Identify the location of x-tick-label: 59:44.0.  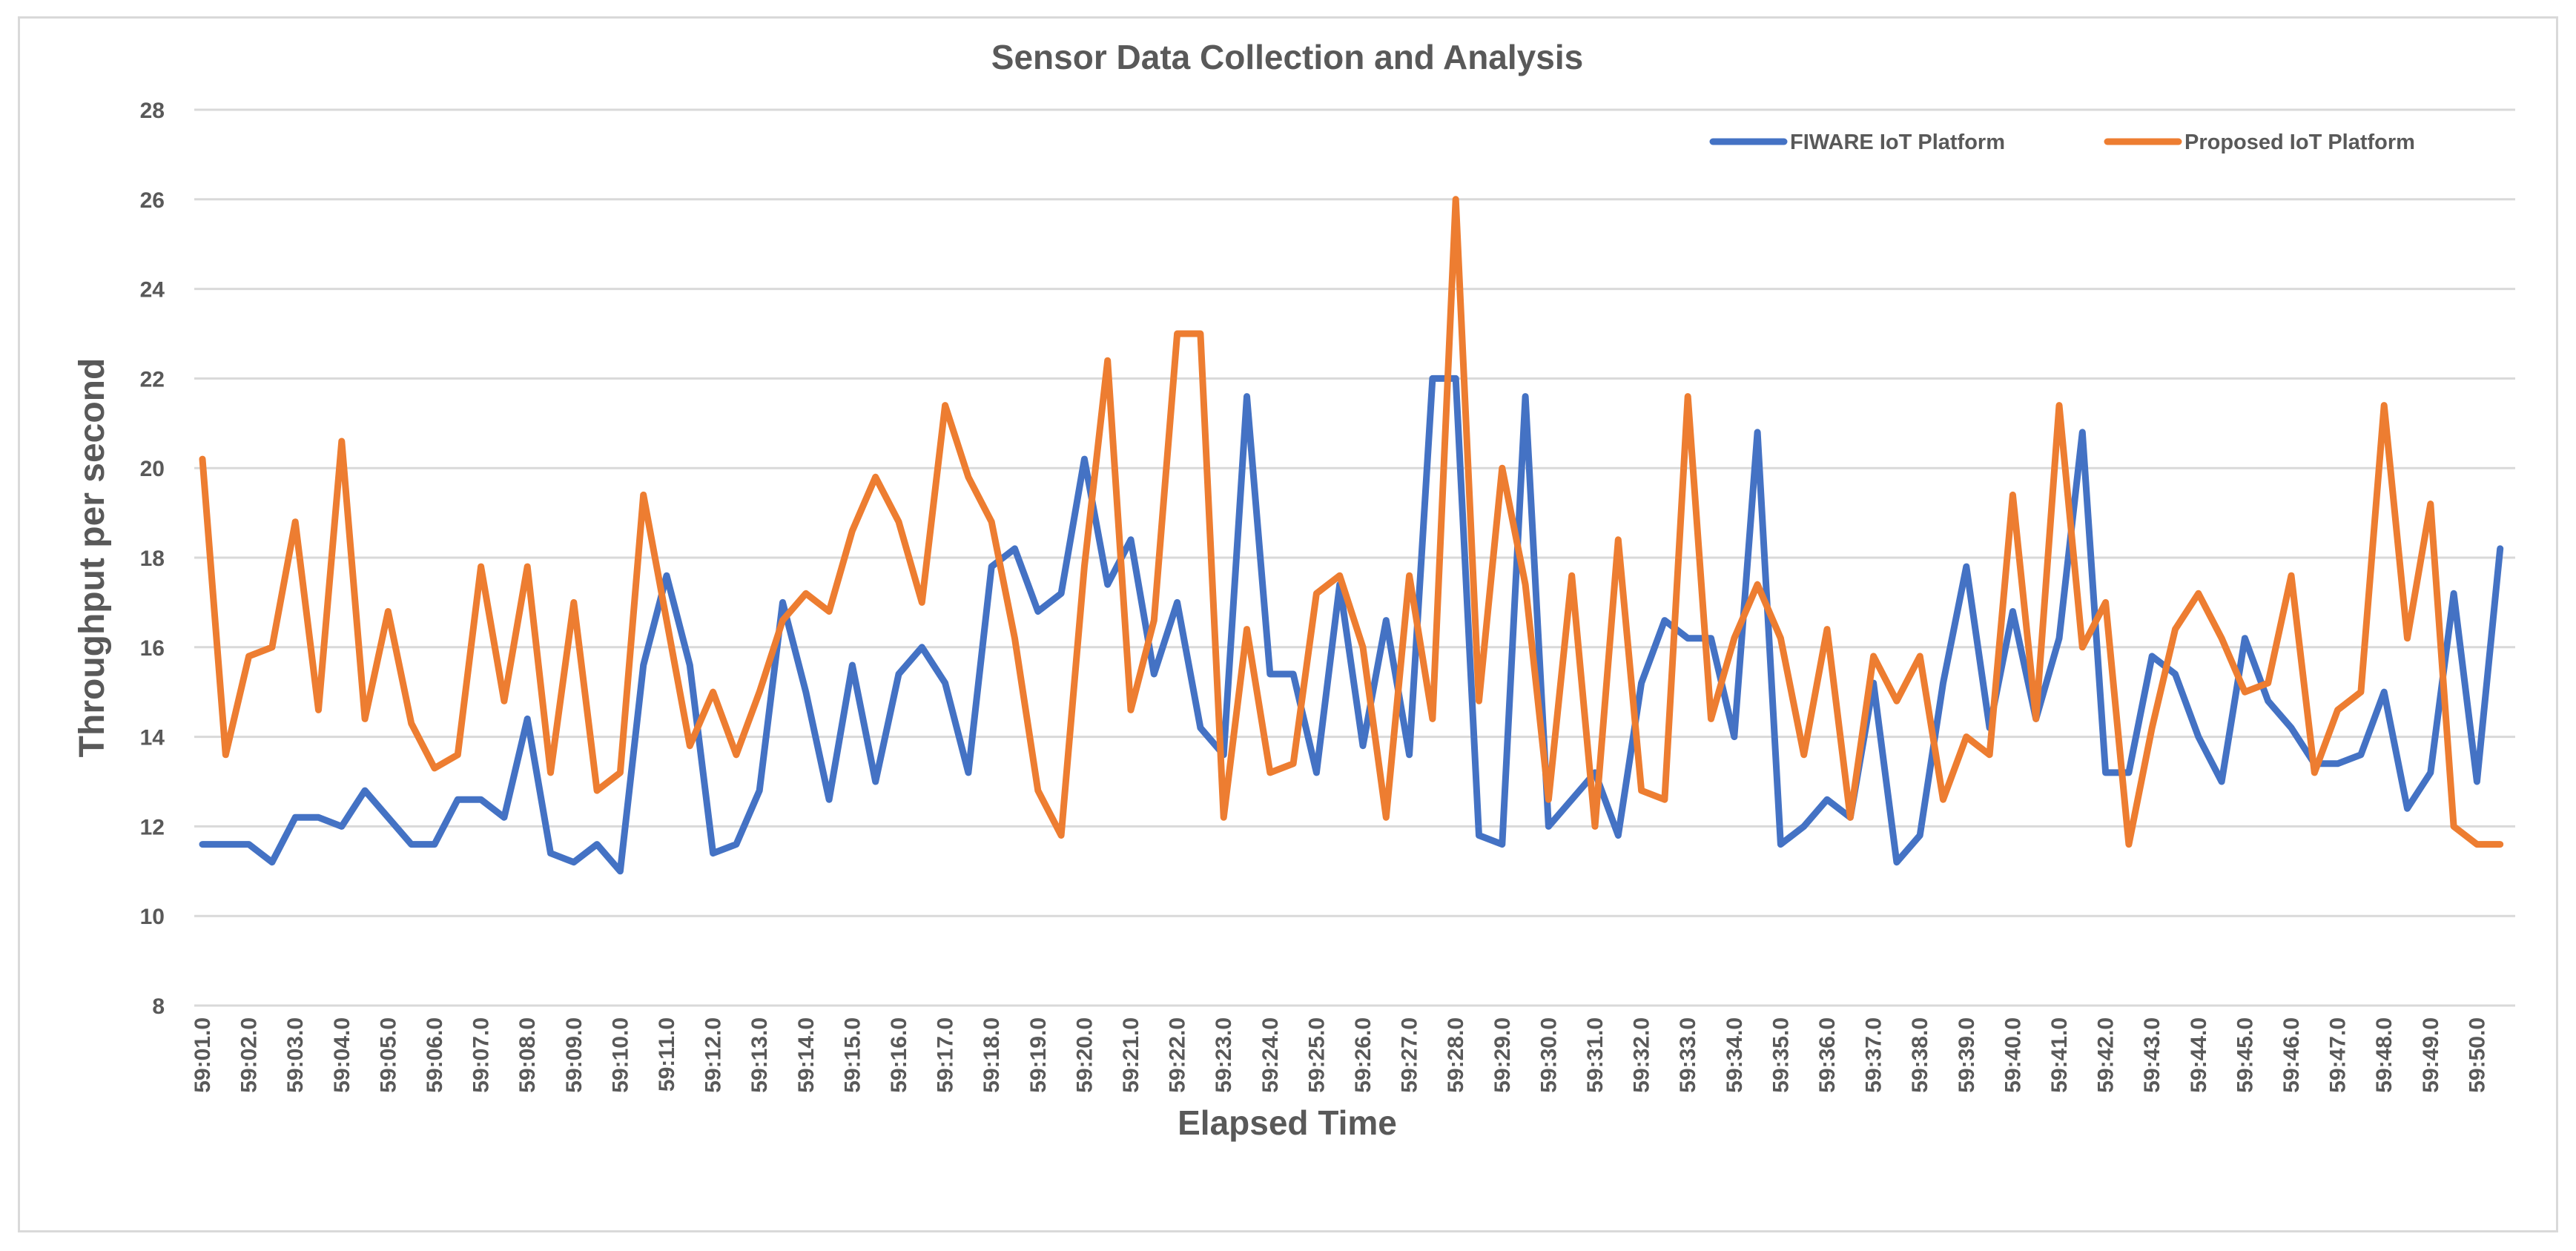
(2199, 1055).